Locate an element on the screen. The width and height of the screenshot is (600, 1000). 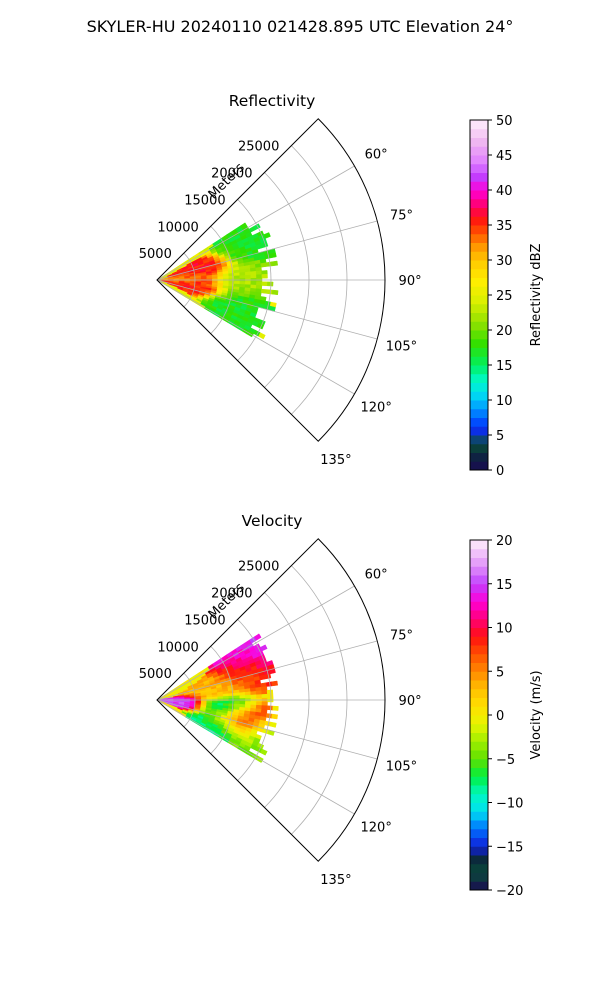
colorbar-tick-label: 5 is located at coordinates (500, 436).